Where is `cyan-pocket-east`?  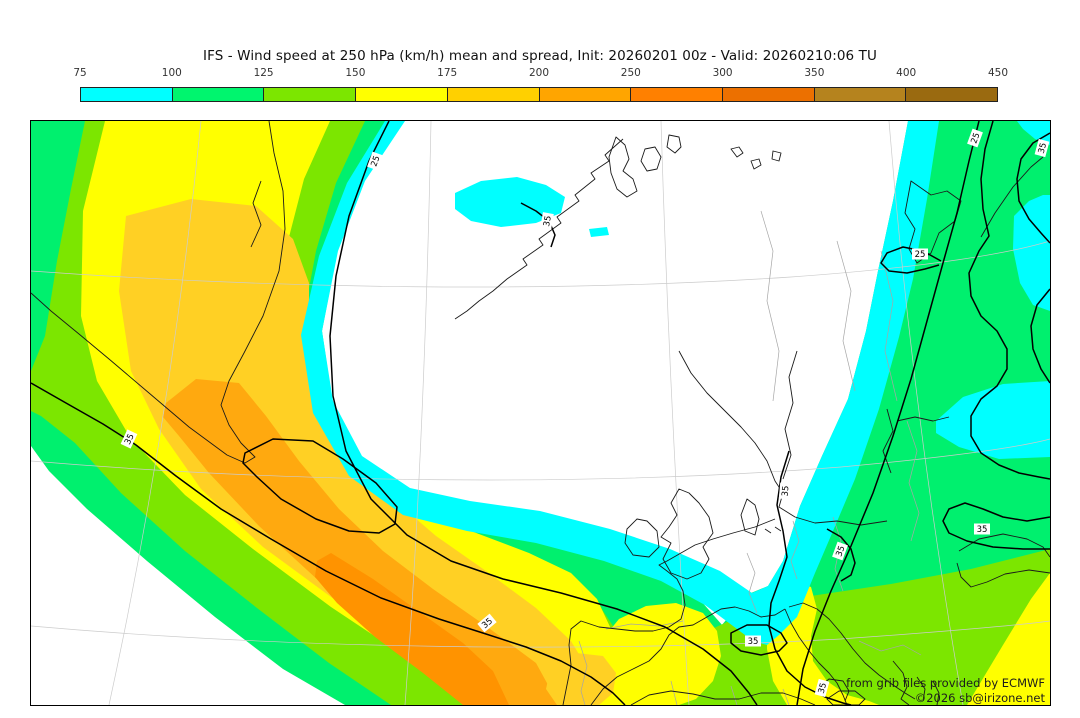 cyan-pocket-east is located at coordinates (1031, 253).